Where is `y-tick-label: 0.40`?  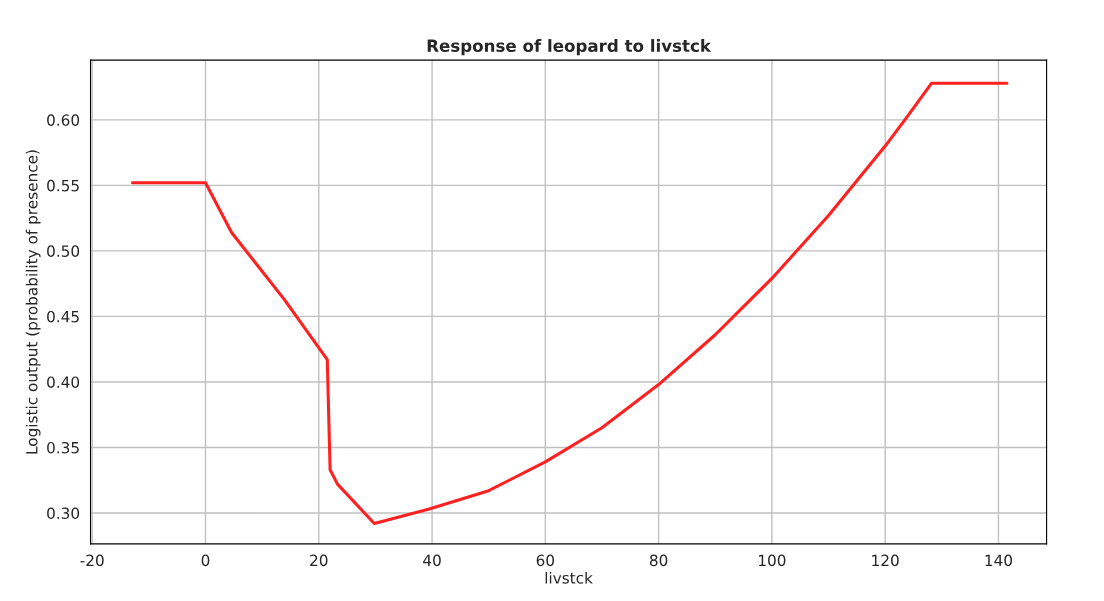
y-tick-label: 0.40 is located at coordinates (63, 382).